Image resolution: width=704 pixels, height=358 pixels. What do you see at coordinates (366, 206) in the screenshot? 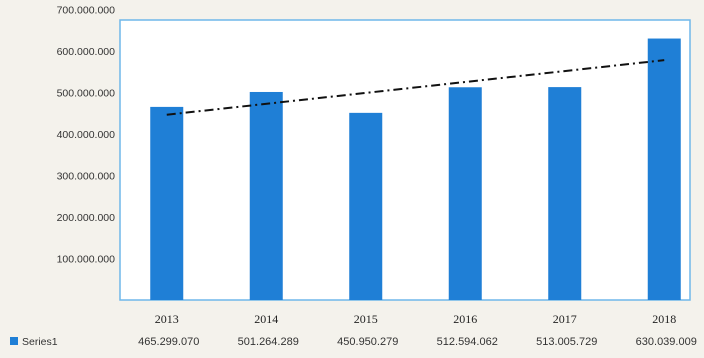
I see `bar-2015` at bounding box center [366, 206].